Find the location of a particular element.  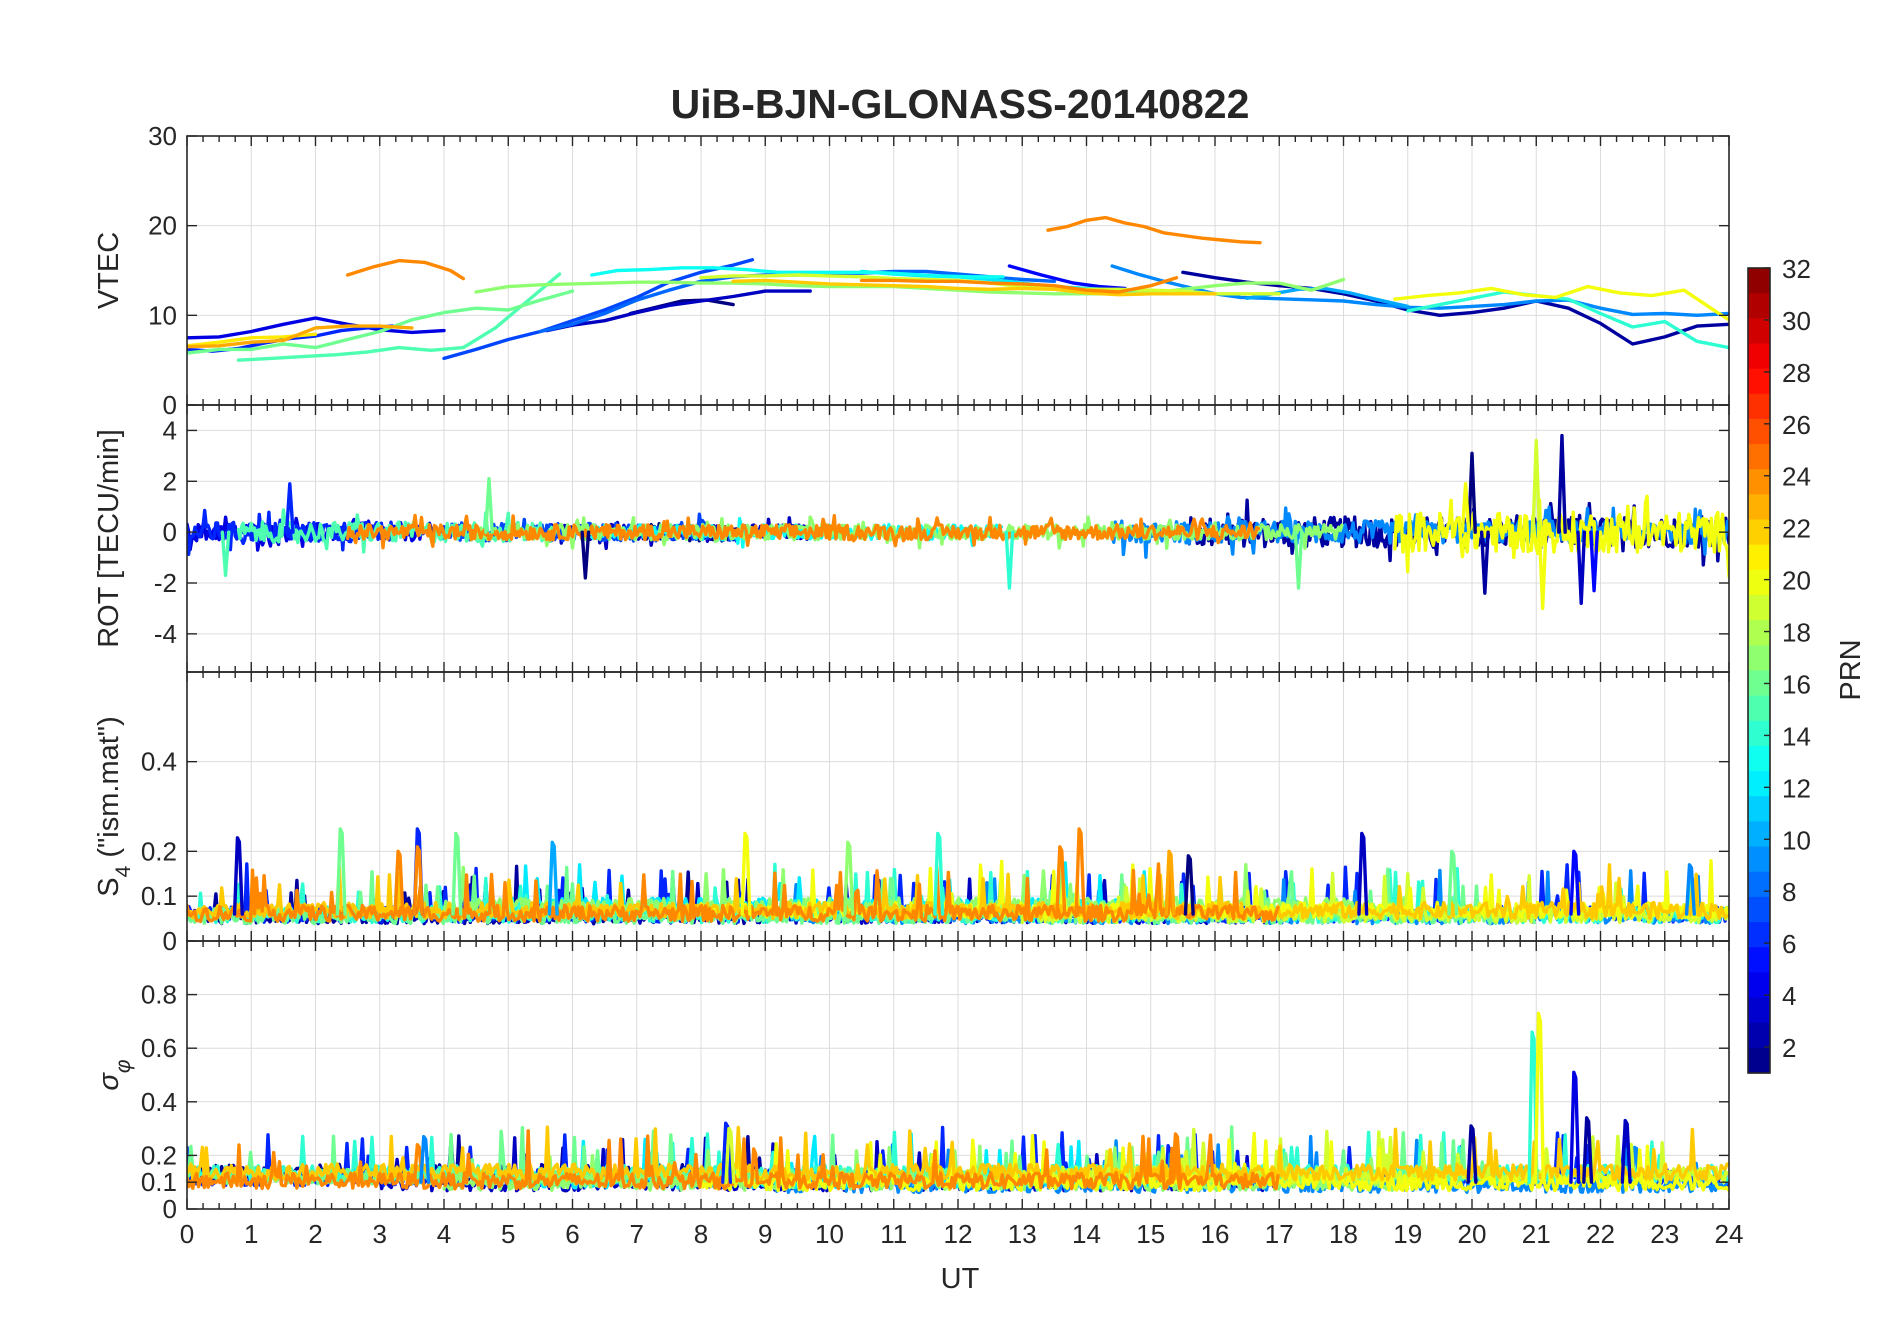

traces-s4 is located at coordinates (958, 876).